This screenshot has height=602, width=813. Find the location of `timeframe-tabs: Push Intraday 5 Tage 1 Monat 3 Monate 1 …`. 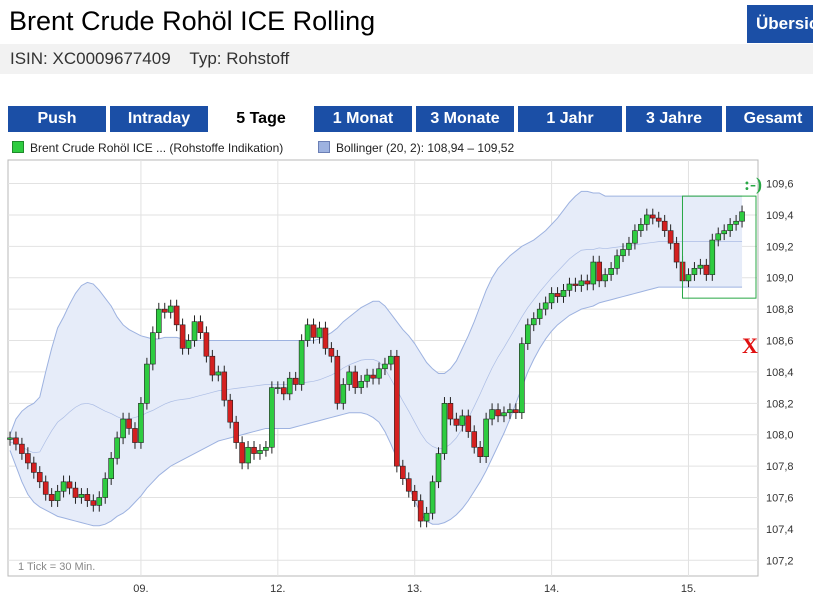

timeframe-tabs: Push Intraday 5 Tage 1 Monat 3 Monate 1 … is located at coordinates (410, 119).